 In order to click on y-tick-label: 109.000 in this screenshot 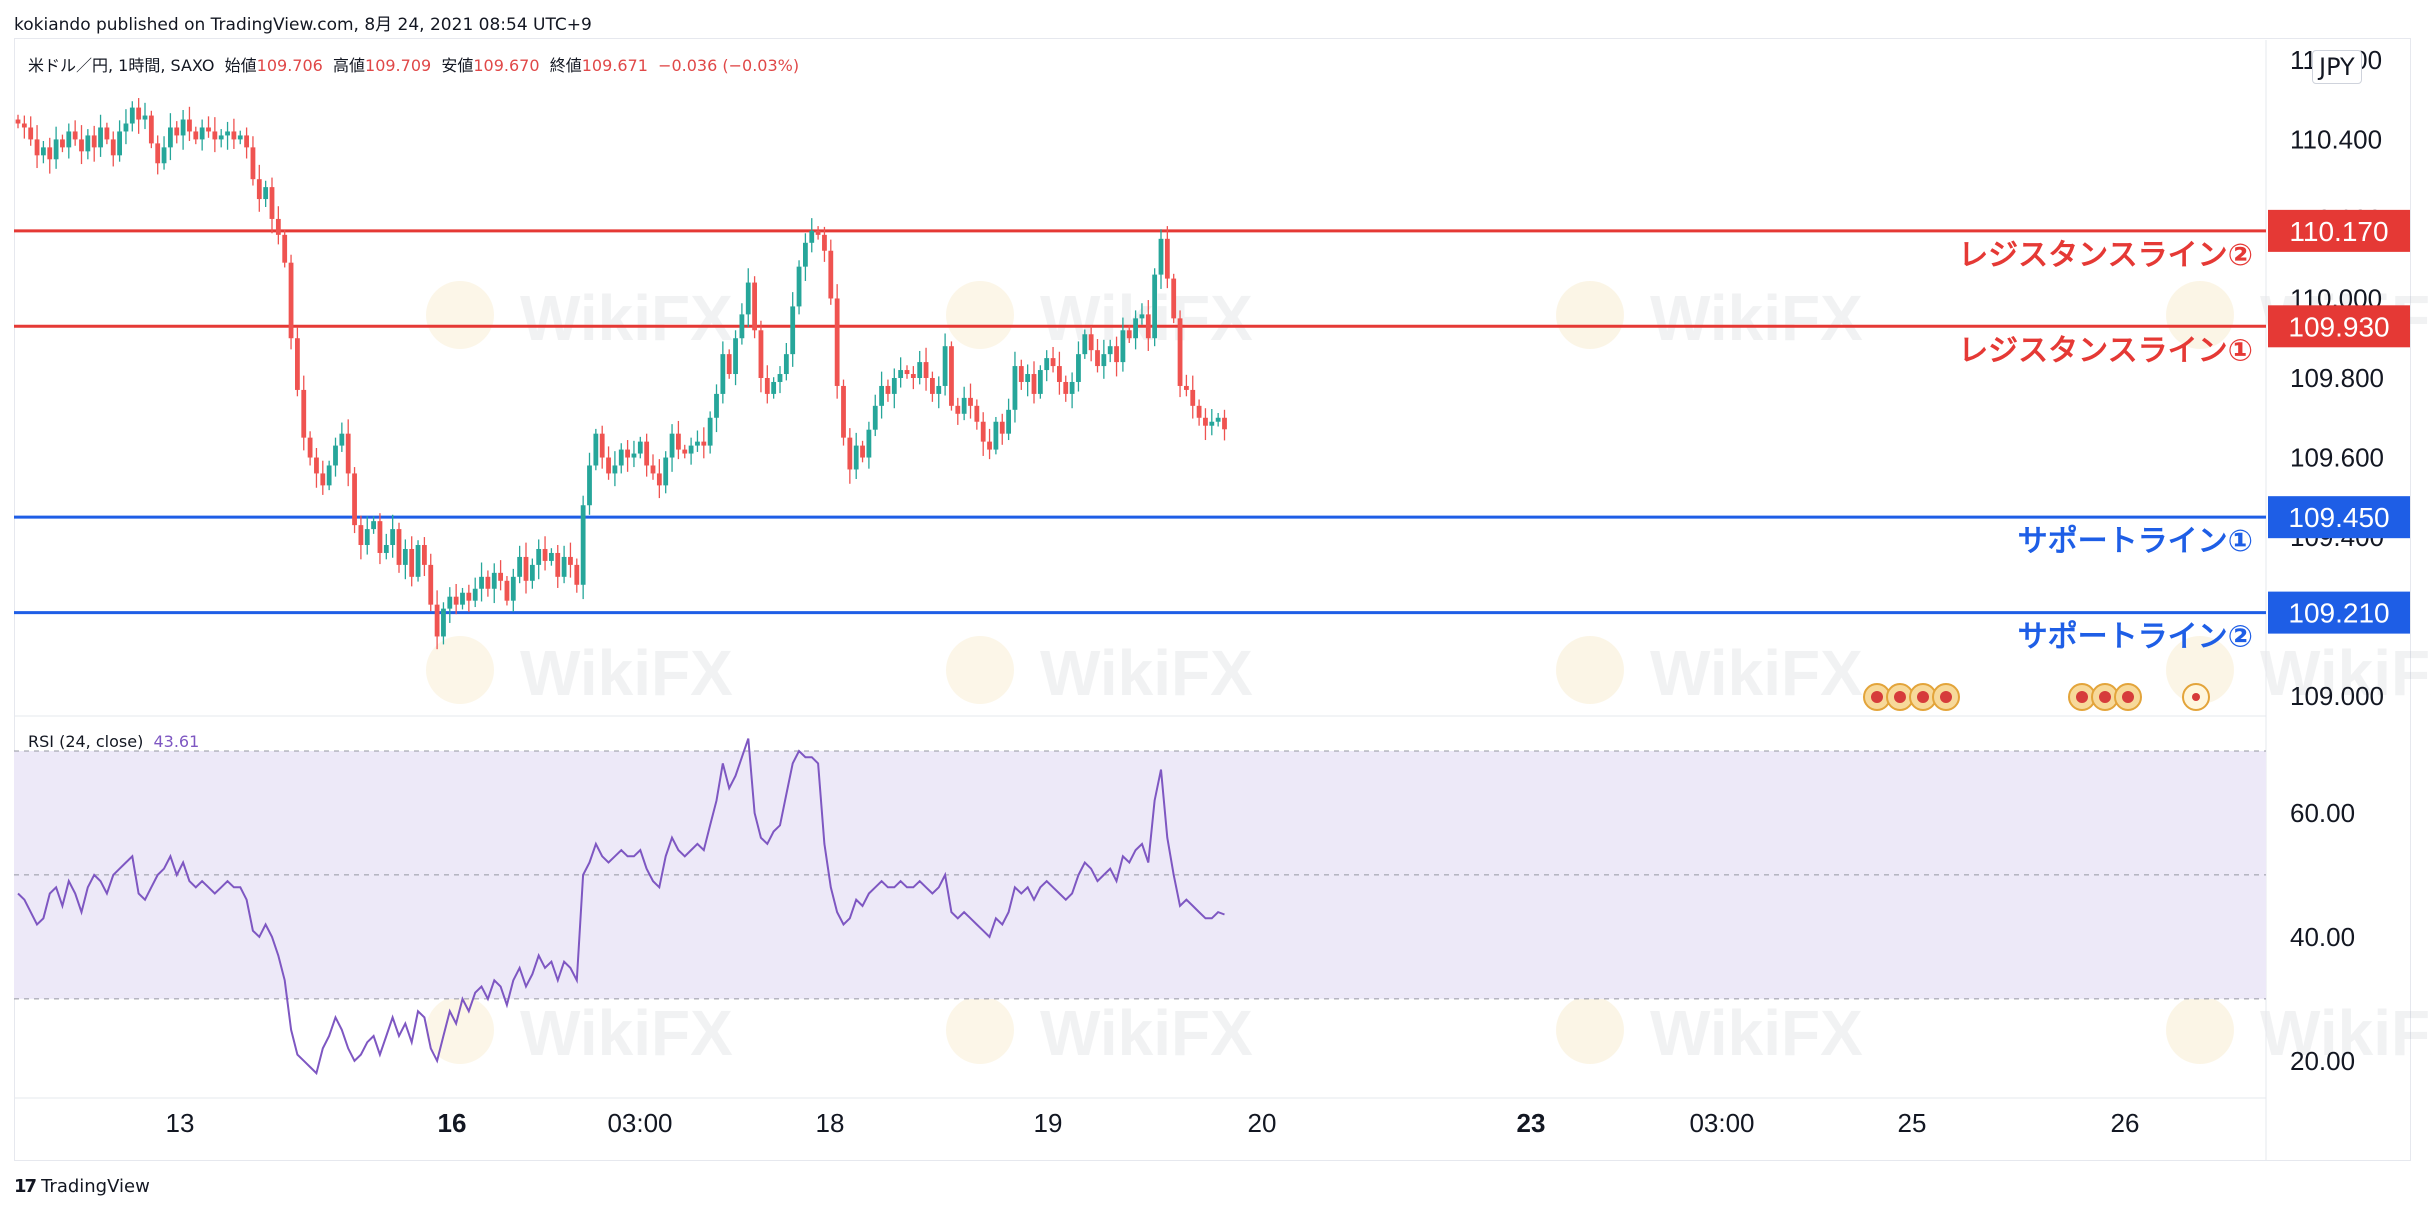, I will do `click(2337, 696)`.